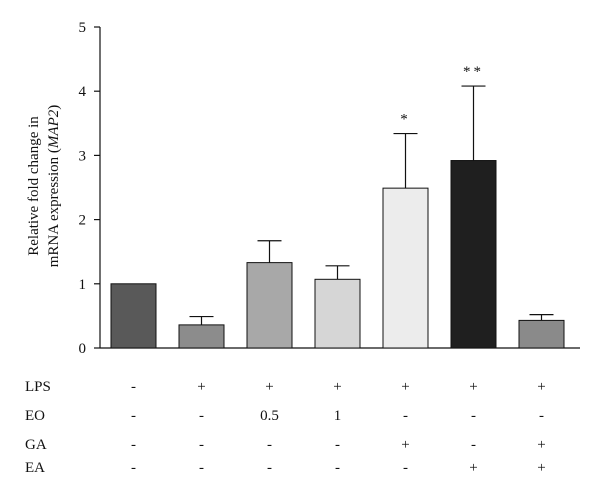 The height and width of the screenshot is (490, 600). Describe the element at coordinates (35, 468) in the screenshot. I see `treatment-factor-label: EA` at that location.